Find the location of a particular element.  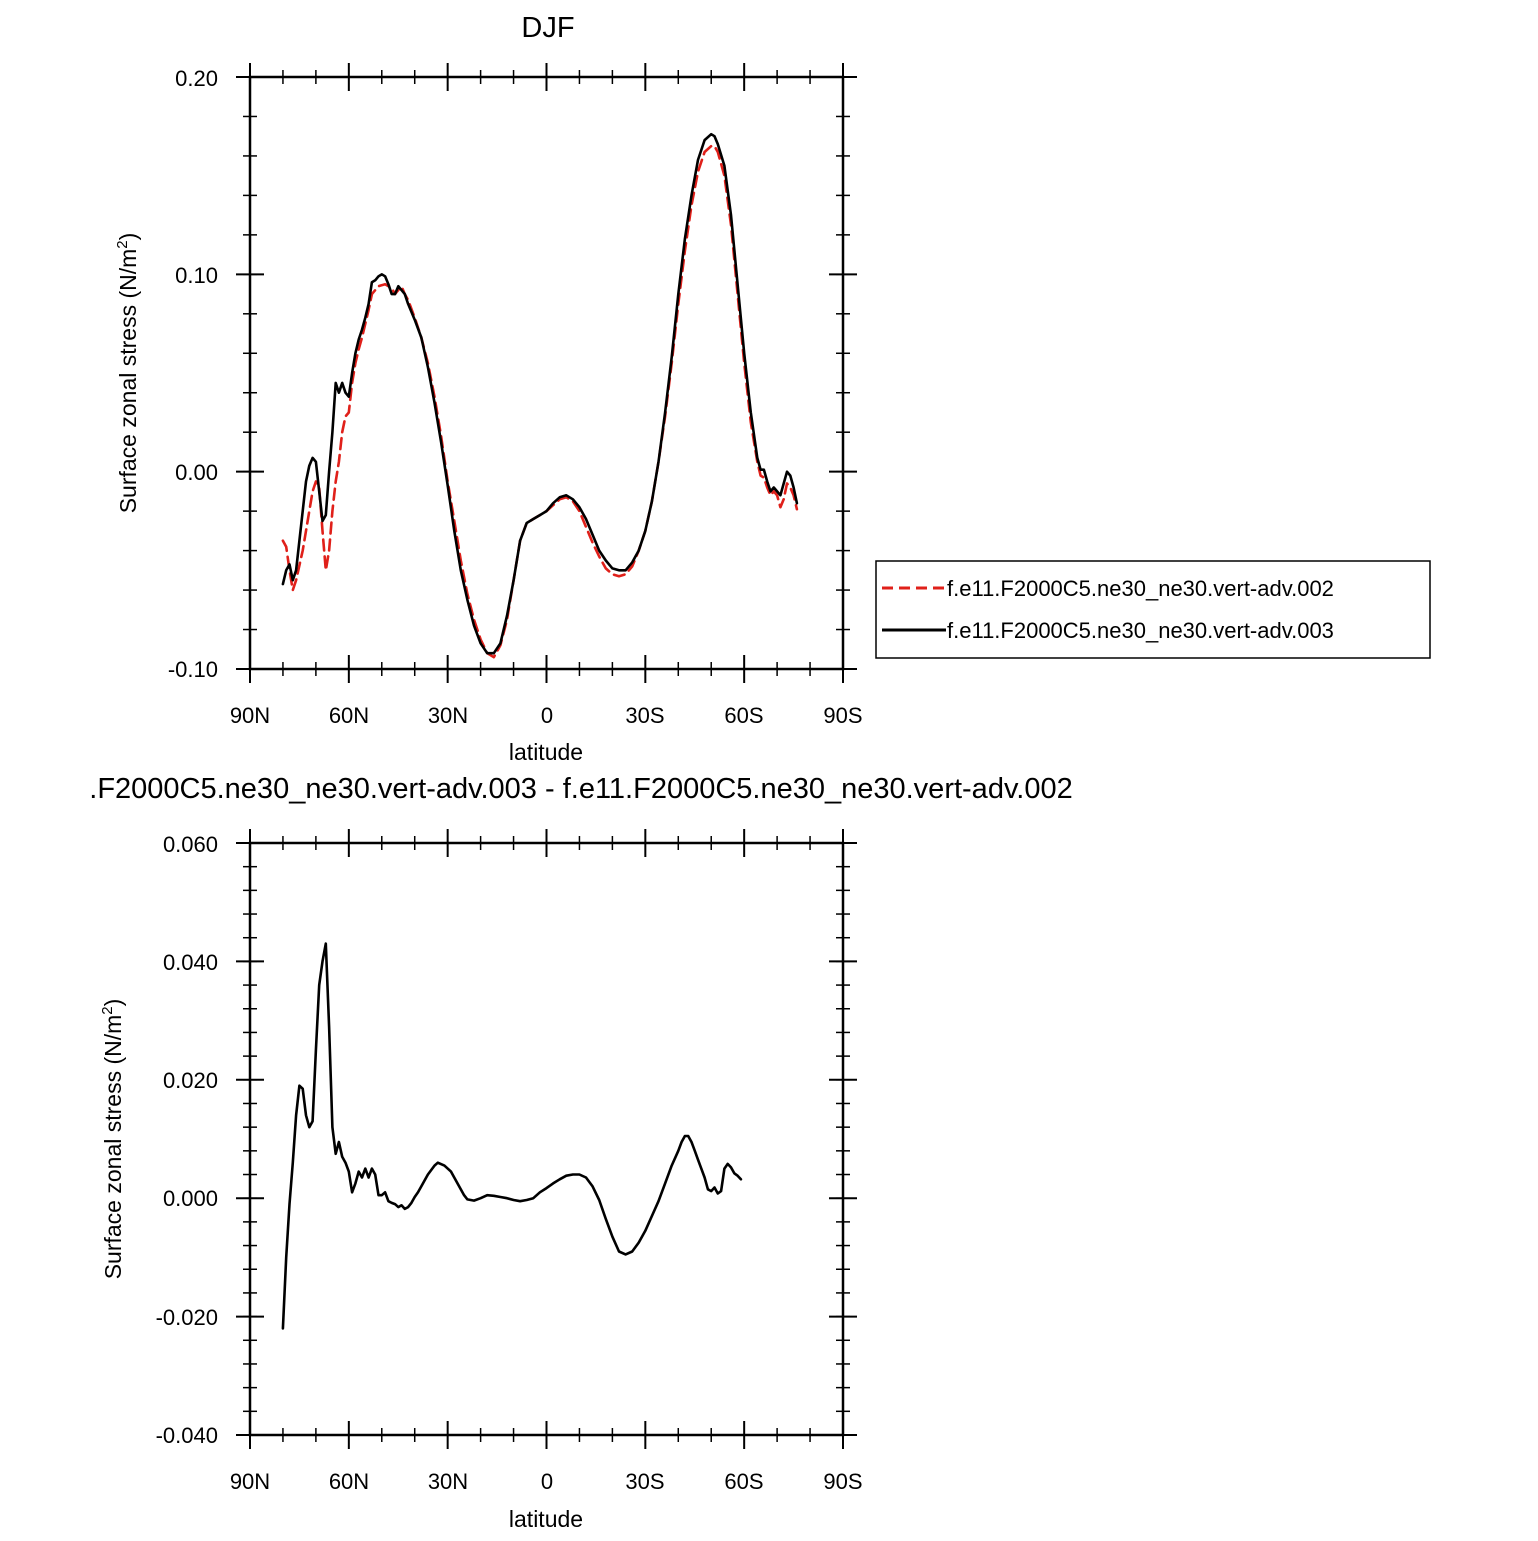

legend-label-series-002: f.e11.F2000C5.ne30_ne30.vert-adv.002 is located at coordinates (1140, 588).